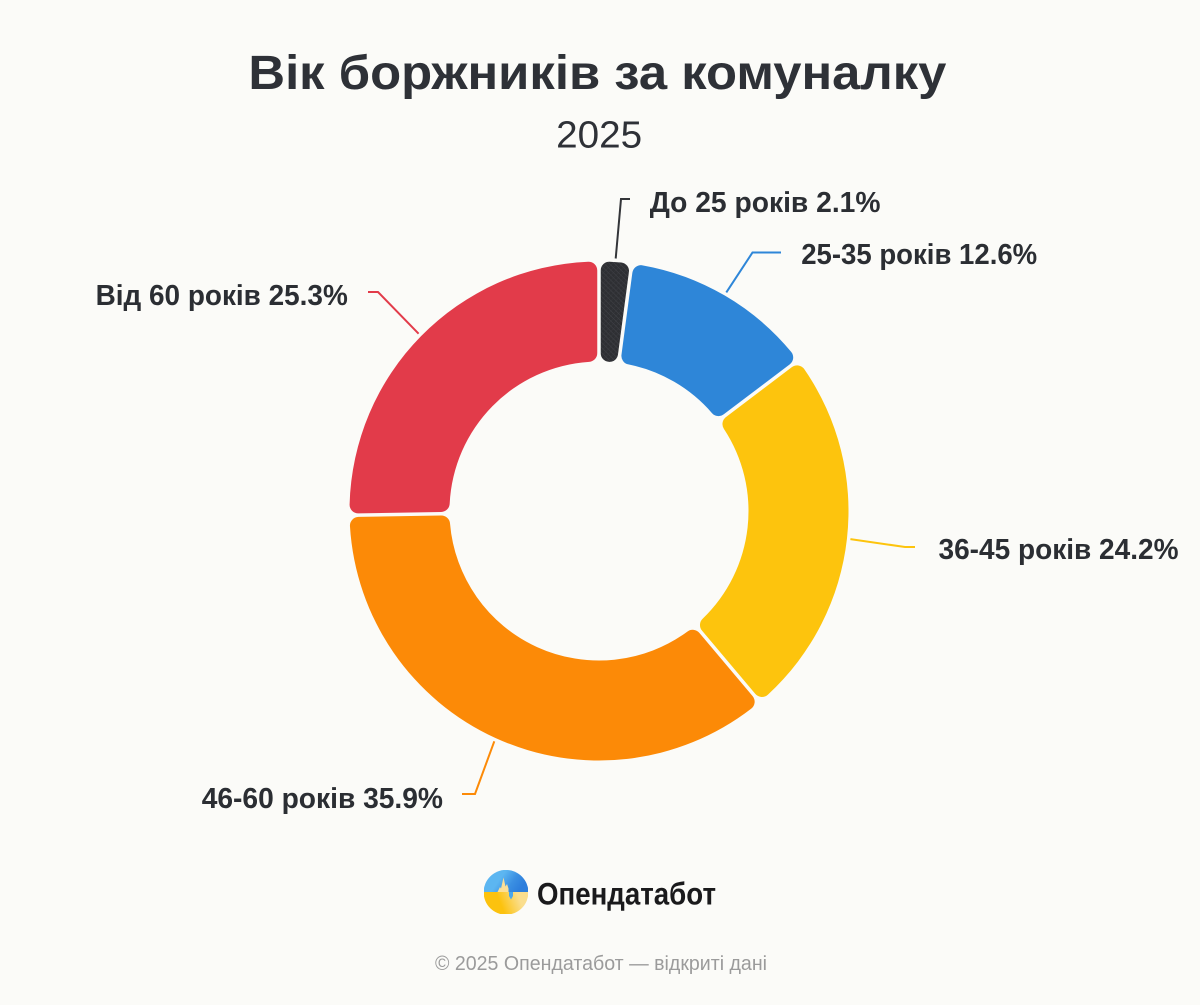 This screenshot has width=1200, height=1005. I want to click on svg-text:© 2025 Опендатабот — відкриті: © 2025 Опендатабот — відкриті дані, so click(601, 963).